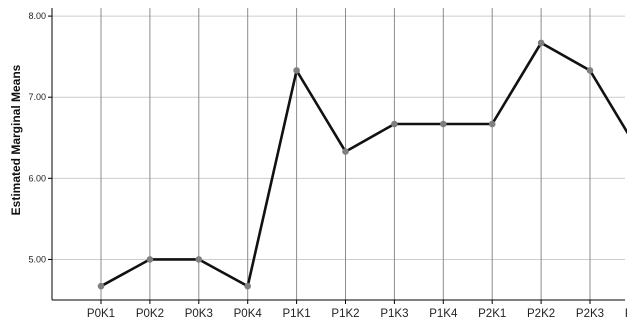 The image size is (627, 320). Describe the element at coordinates (345, 314) in the screenshot. I see `x-tick-label: P1K2` at that location.